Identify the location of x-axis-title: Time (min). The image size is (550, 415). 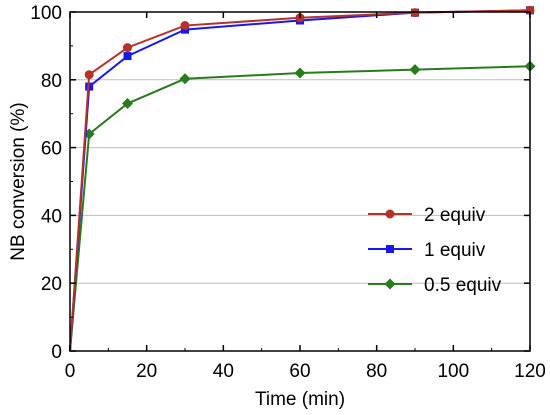
(300, 399).